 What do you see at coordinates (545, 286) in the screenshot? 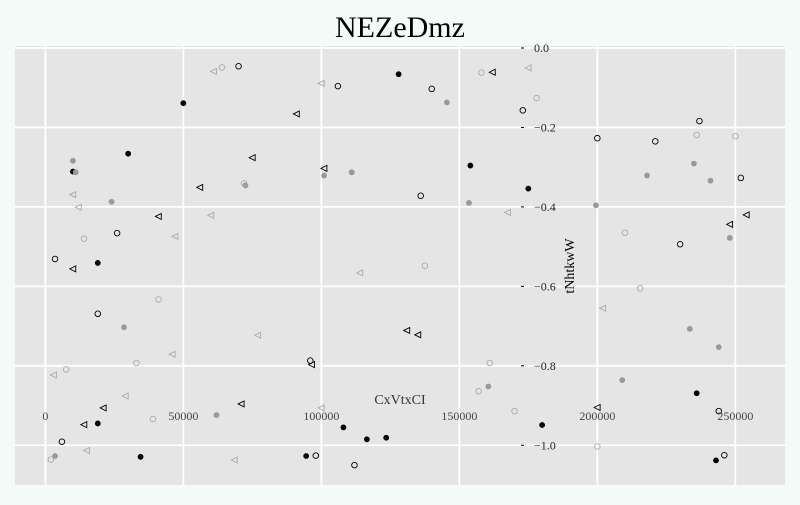
I see `y-tick-label: −0.6` at bounding box center [545, 286].